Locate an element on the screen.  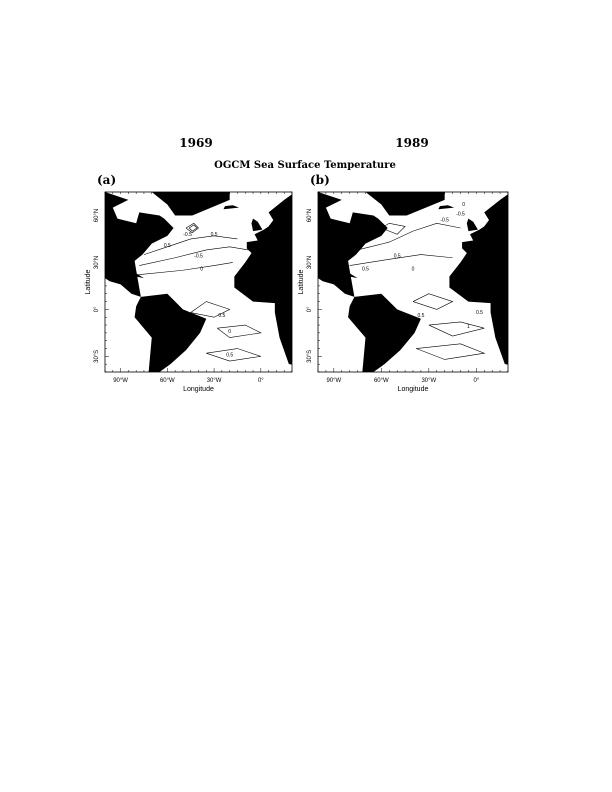
figure-title: OGCM Sea Surface Temperature is located at coordinates (305, 165).